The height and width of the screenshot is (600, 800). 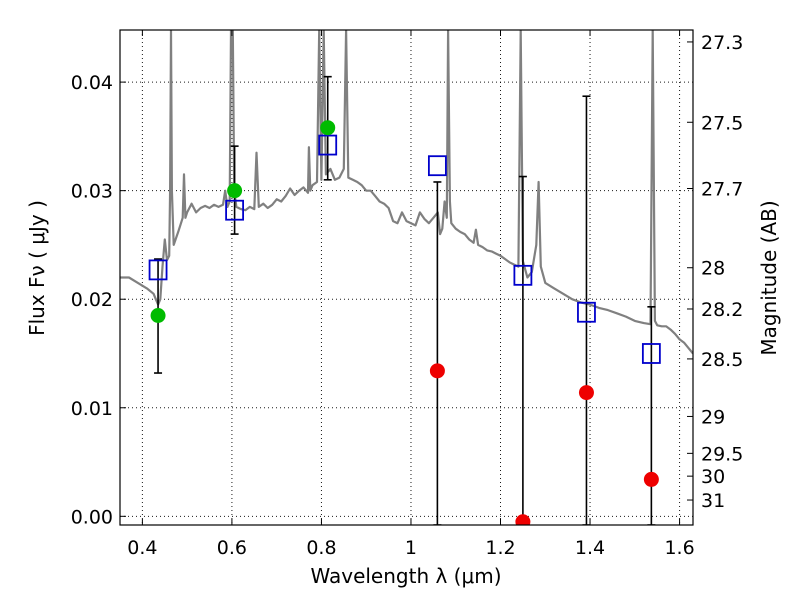 What do you see at coordinates (92, 83) in the screenshot?
I see `y-tick-label: 0.04` at bounding box center [92, 83].